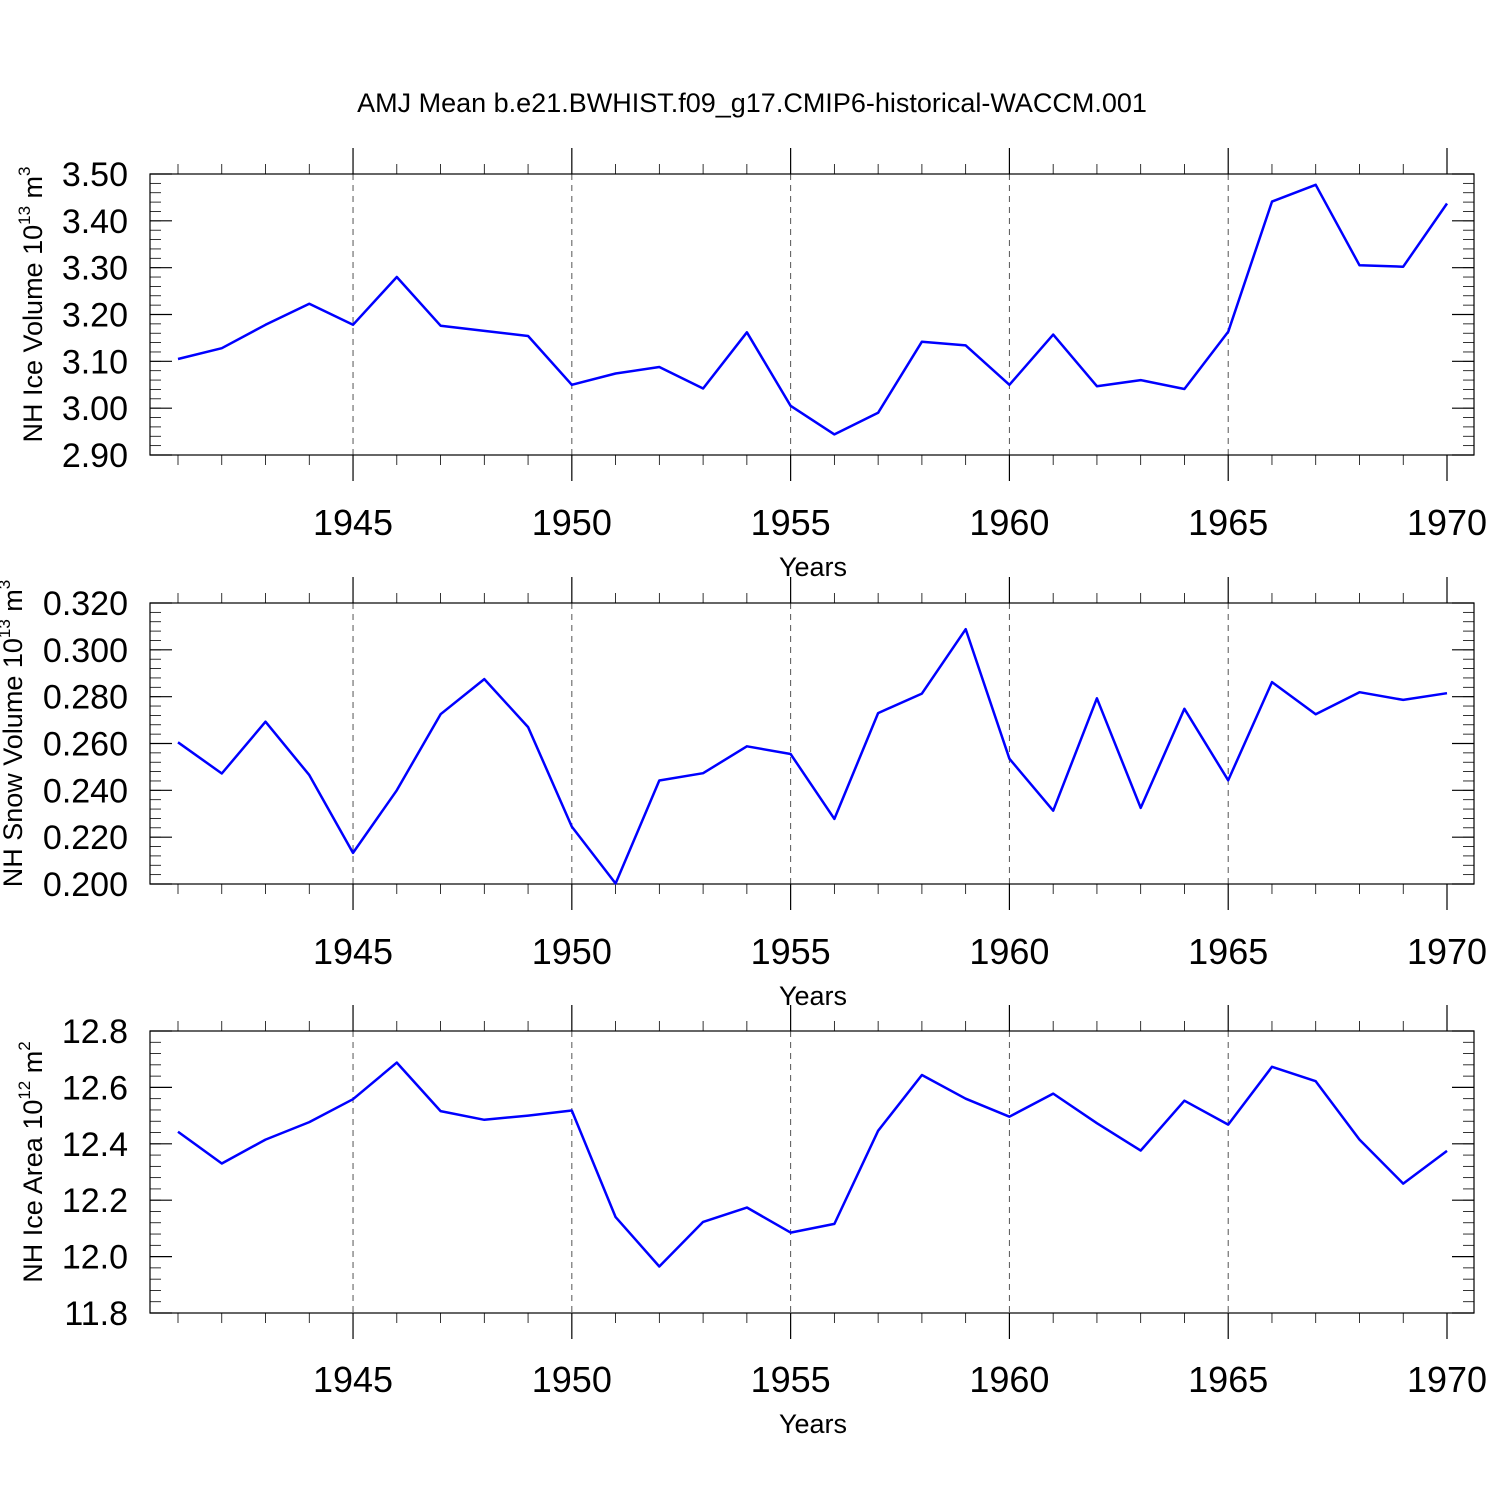  I want to click on y-tick-label: 12.4, so click(95, 1145).